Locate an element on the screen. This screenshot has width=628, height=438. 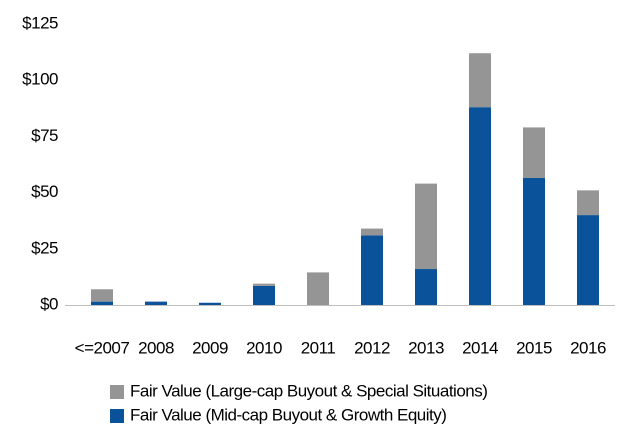
x-tick-label: 2014 is located at coordinates (480, 347).